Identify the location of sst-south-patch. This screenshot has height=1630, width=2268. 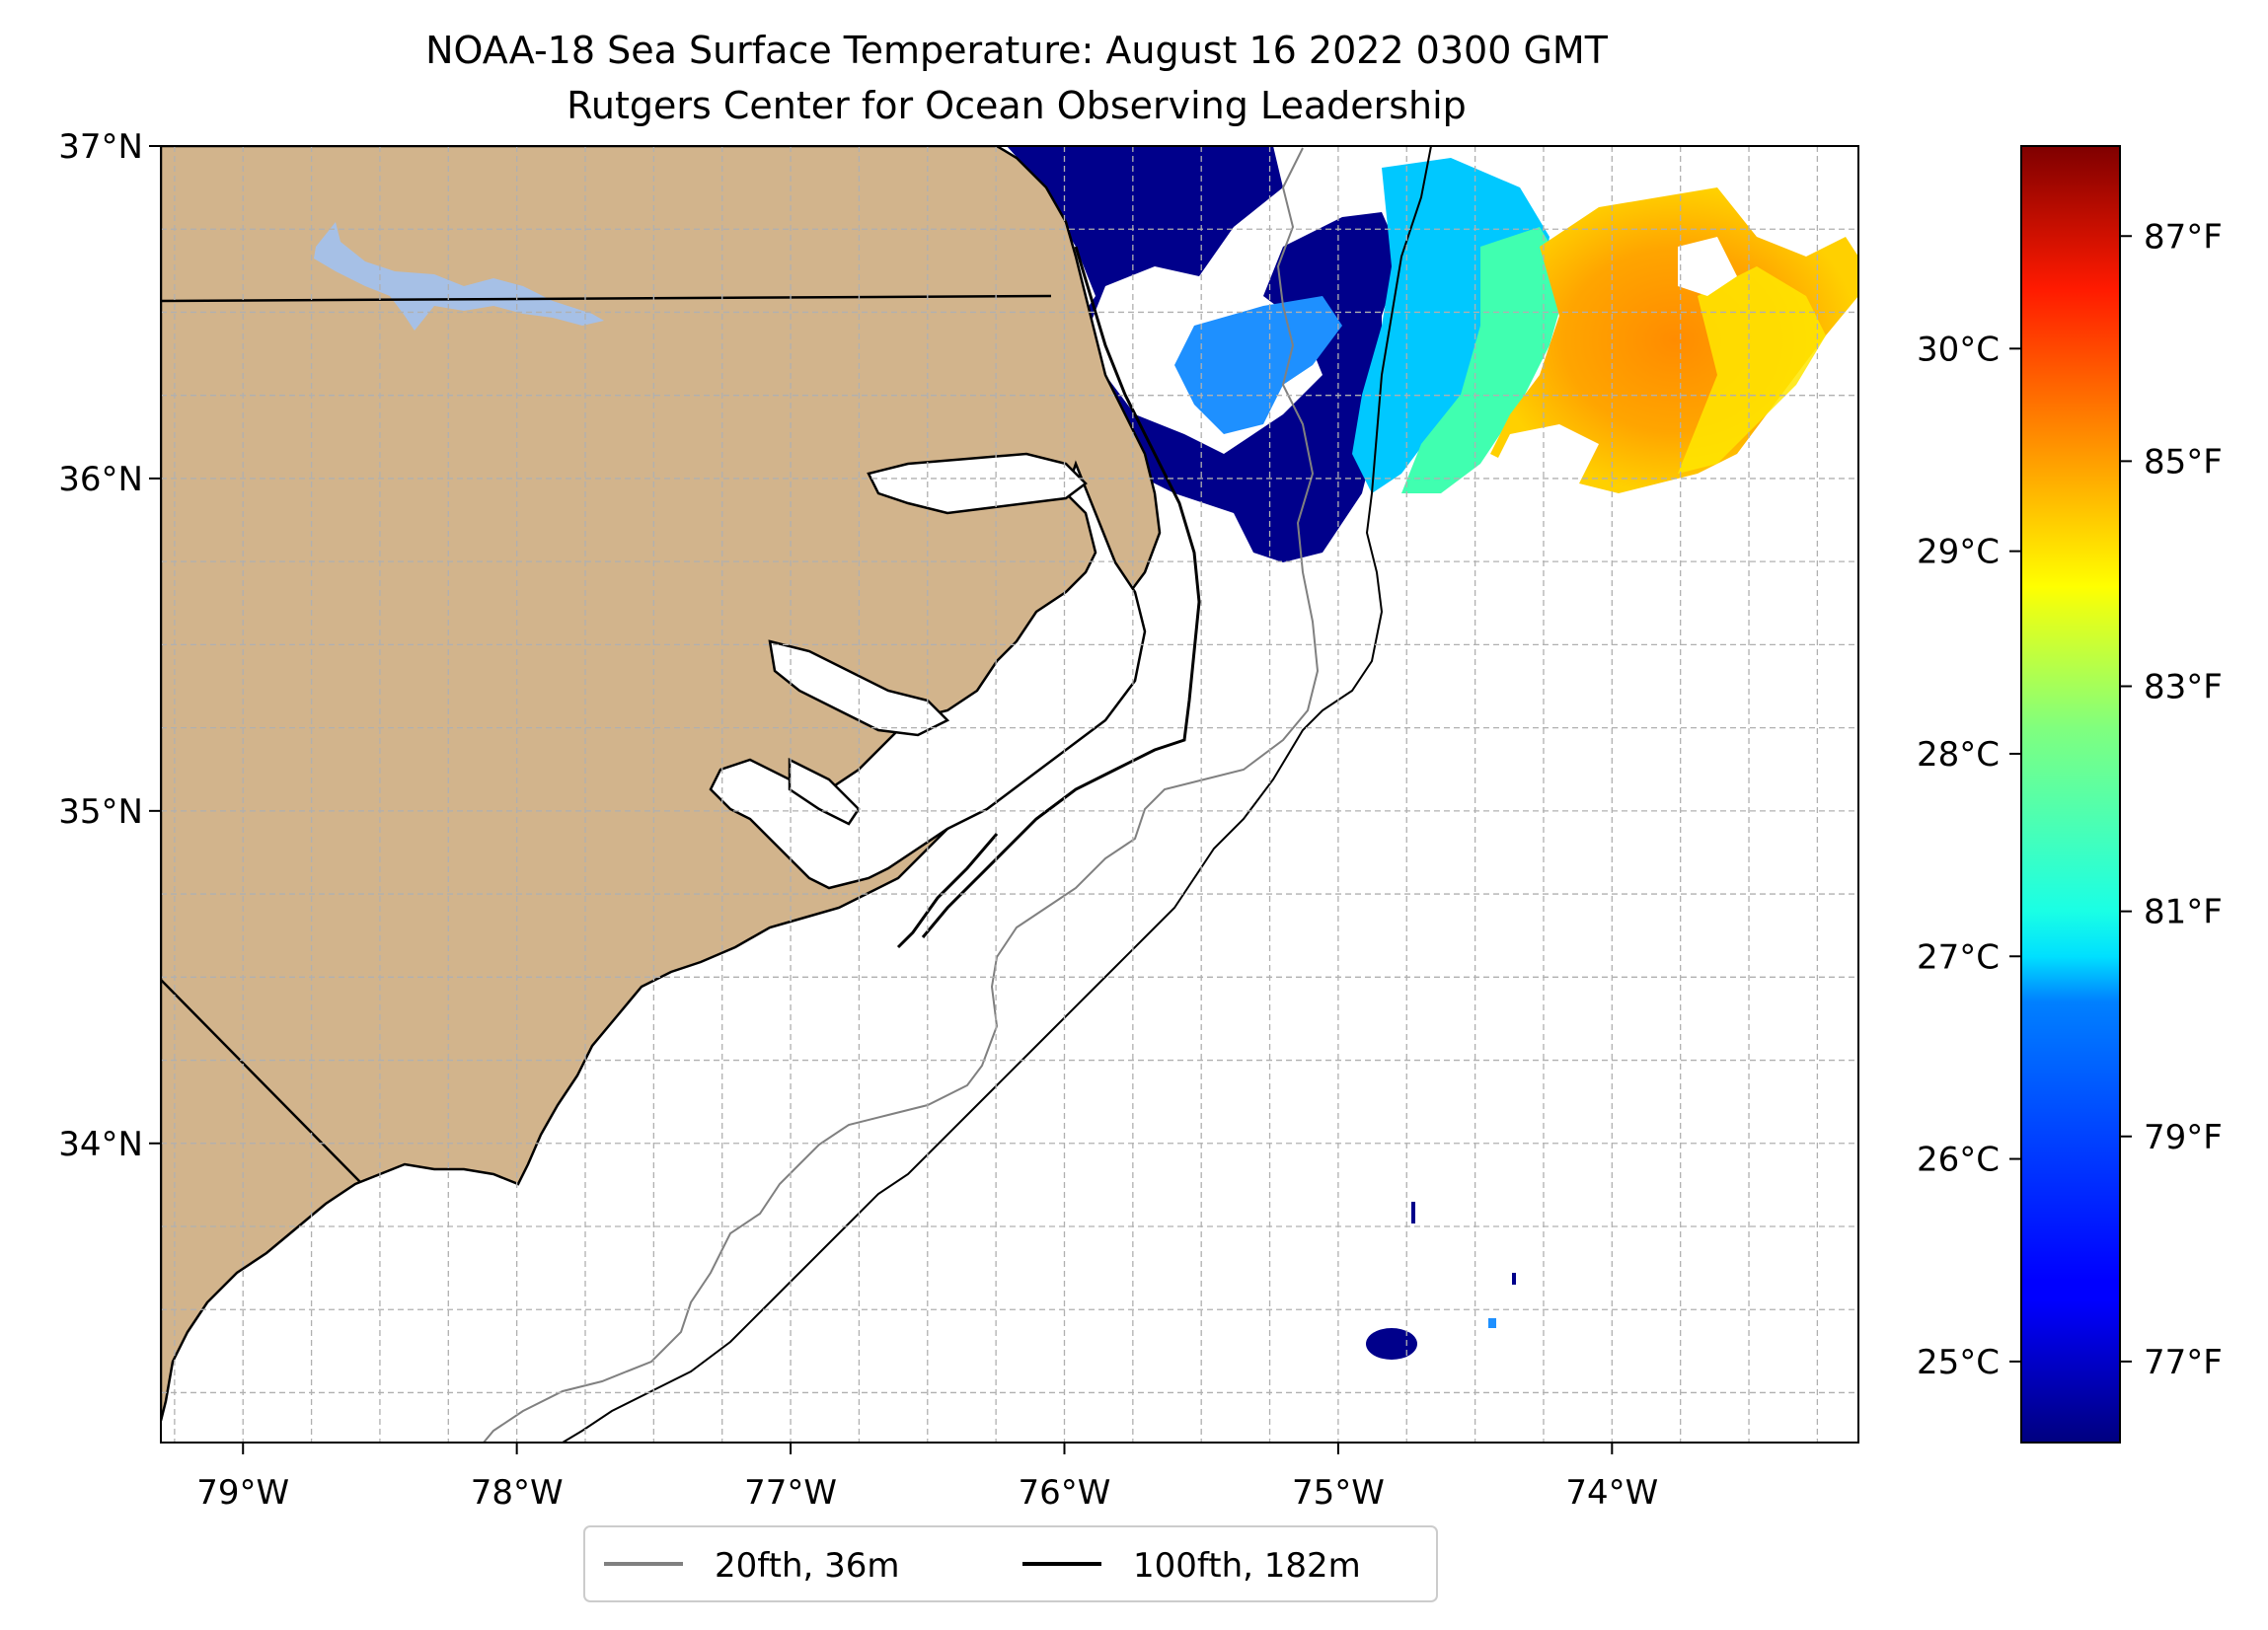
(1391, 1344).